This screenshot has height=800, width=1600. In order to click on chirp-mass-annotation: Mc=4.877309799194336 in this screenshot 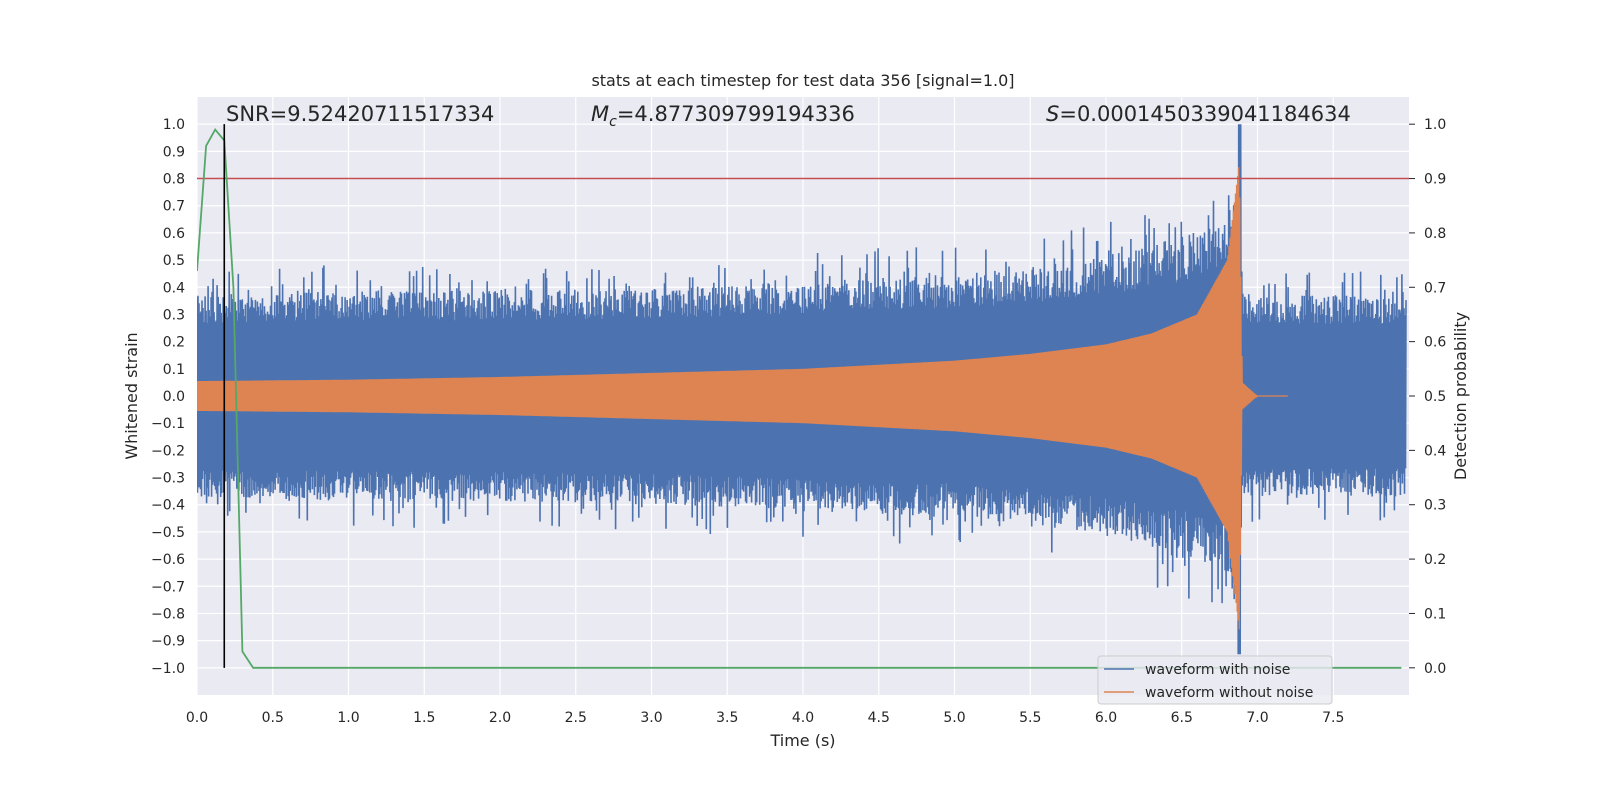, I will do `click(723, 116)`.